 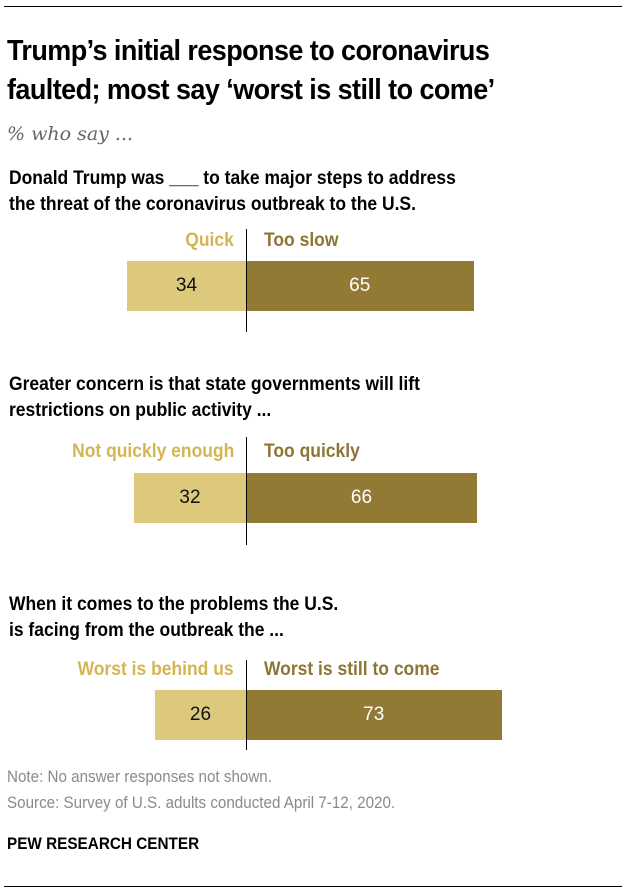 What do you see at coordinates (313, 886) in the screenshot?
I see `bottom-rule` at bounding box center [313, 886].